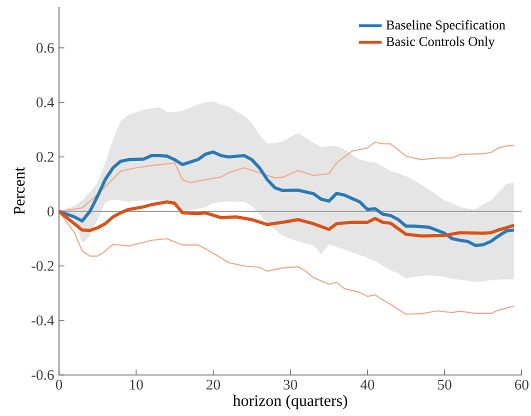 This screenshot has width=531, height=416. I want to click on x-tick-label: 30, so click(291, 385).